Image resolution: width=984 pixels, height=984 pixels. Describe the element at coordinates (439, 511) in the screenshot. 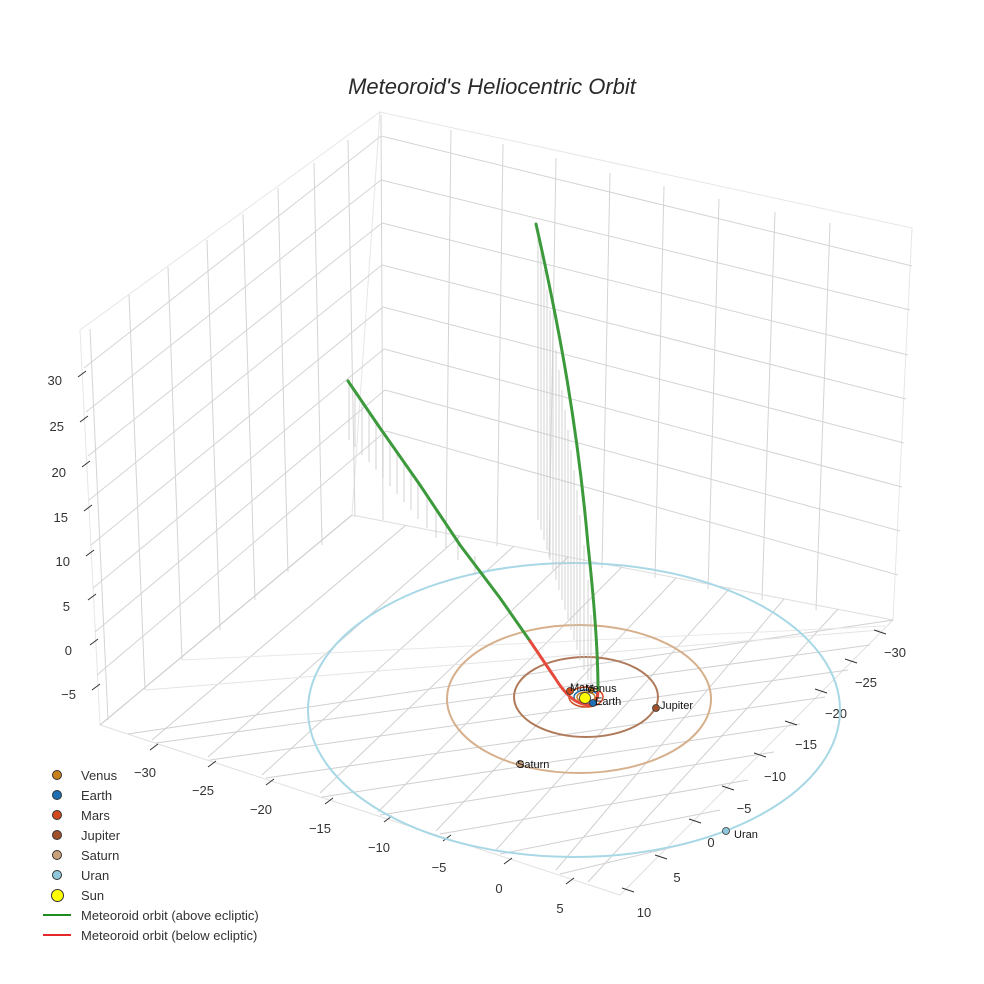

I see `meteoroid-orbit-above-left` at that location.